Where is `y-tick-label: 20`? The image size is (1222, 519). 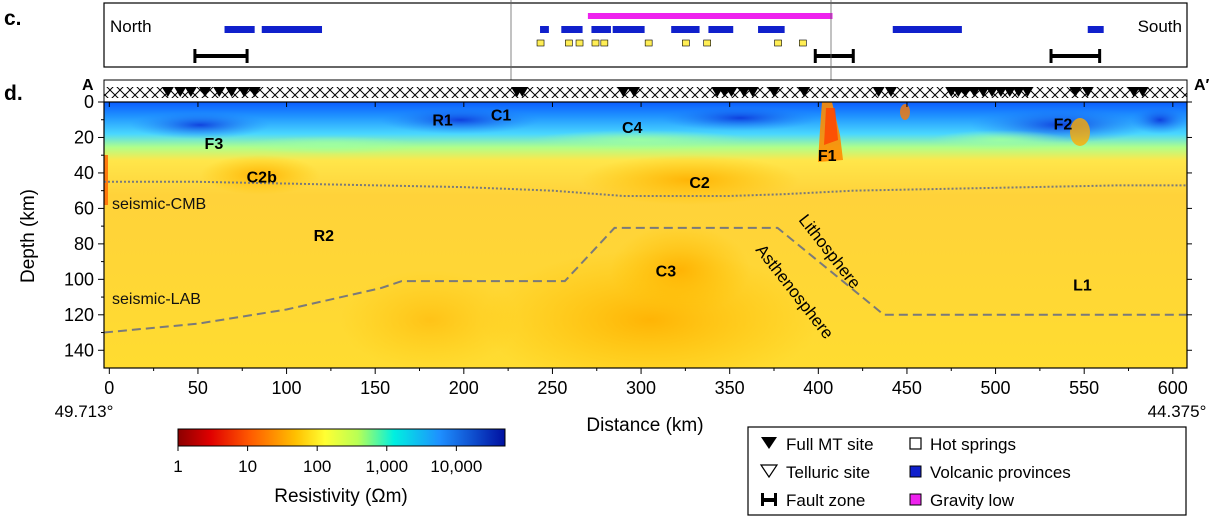 y-tick-label: 20 is located at coordinates (84, 137).